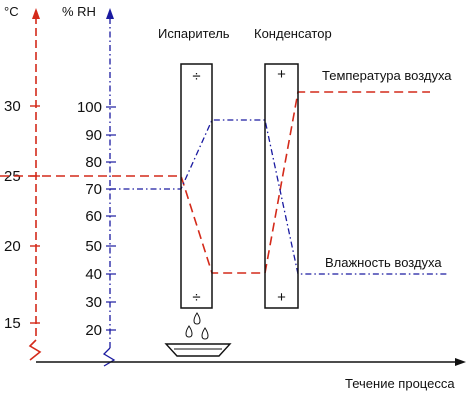 The height and width of the screenshot is (400, 473). I want to click on temperature-axis-arrow, so click(36, 13).